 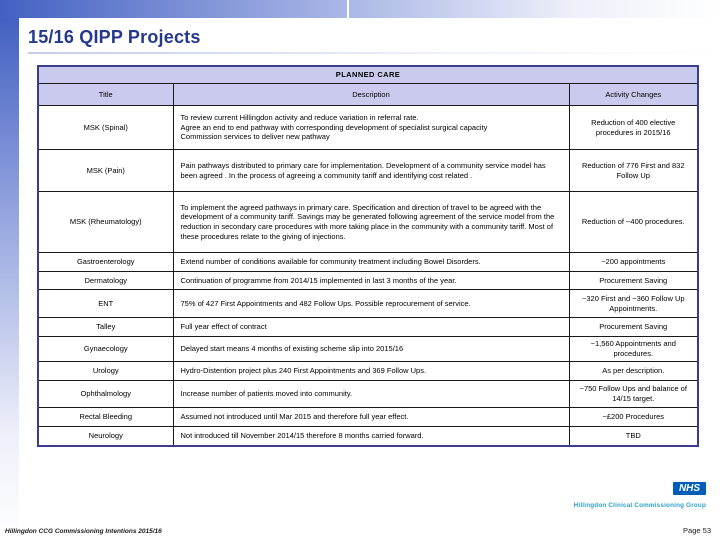 I want to click on table-cell-title: MSK (Rheumatology), so click(x=105, y=222).